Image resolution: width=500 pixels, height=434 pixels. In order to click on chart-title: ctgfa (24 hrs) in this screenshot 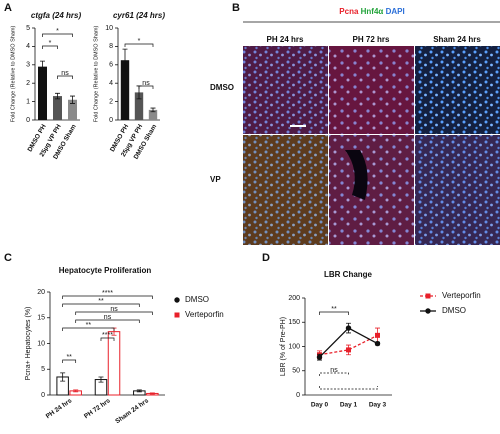, I will do `click(56, 15)`.